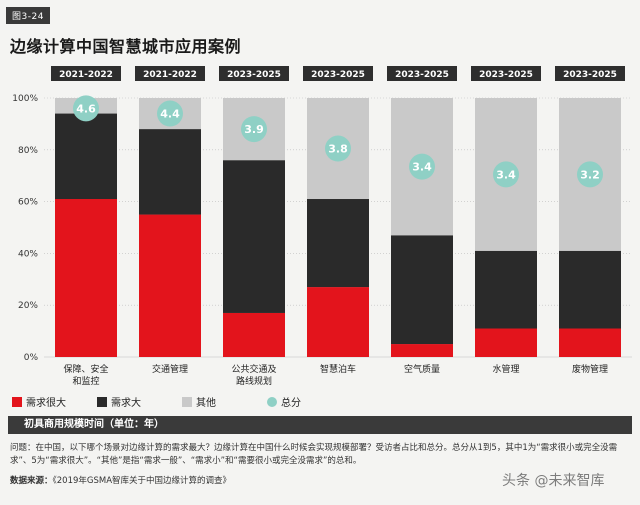  I want to click on score-label: 4.4, so click(170, 114).